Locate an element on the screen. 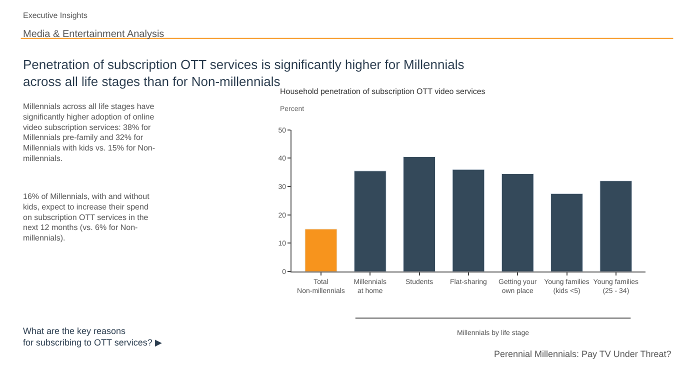 This screenshot has width=694, height=380. text: 16% of Millennials, with and without kids, expect to increase their spend on subscription OTT services in the next 12 months (vs. 6% for Non- millennials). is located at coordinates (86, 217).